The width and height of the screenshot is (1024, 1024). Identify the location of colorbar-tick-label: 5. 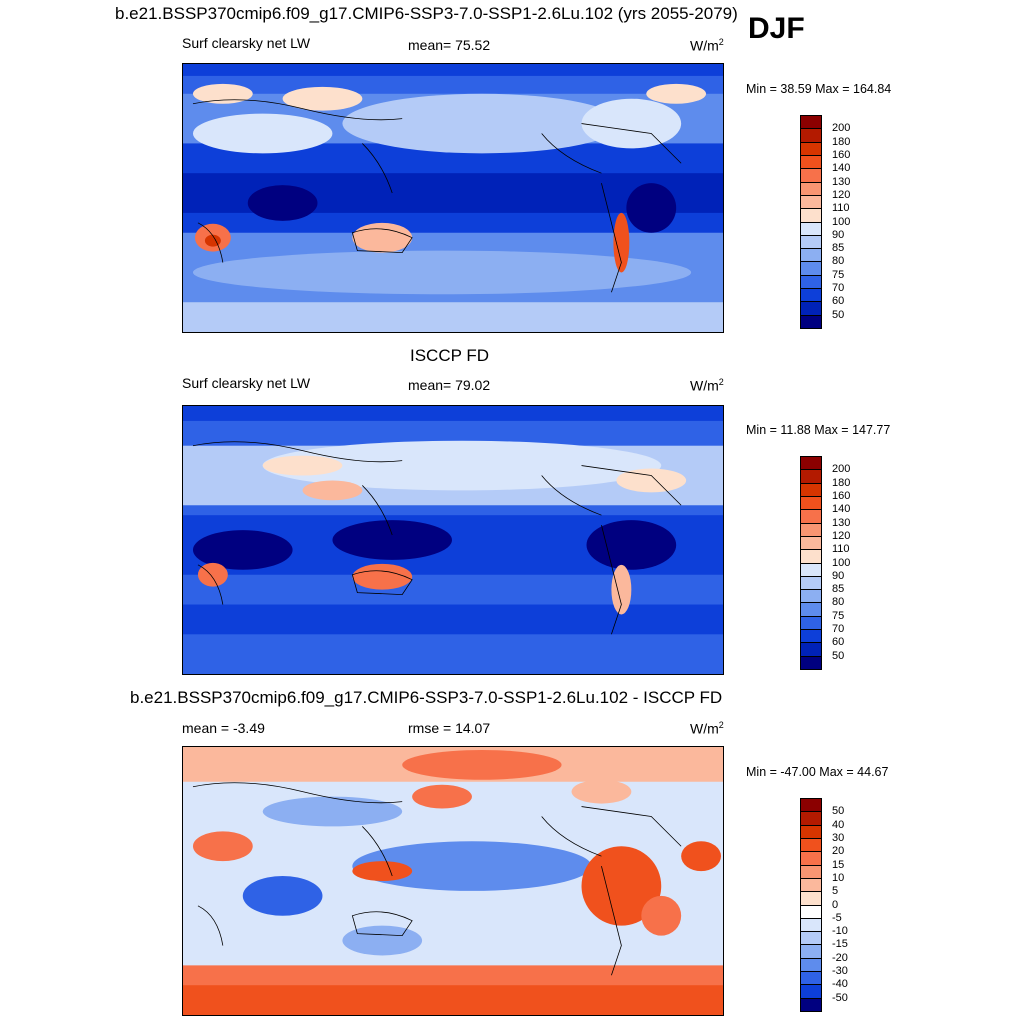
(835, 891).